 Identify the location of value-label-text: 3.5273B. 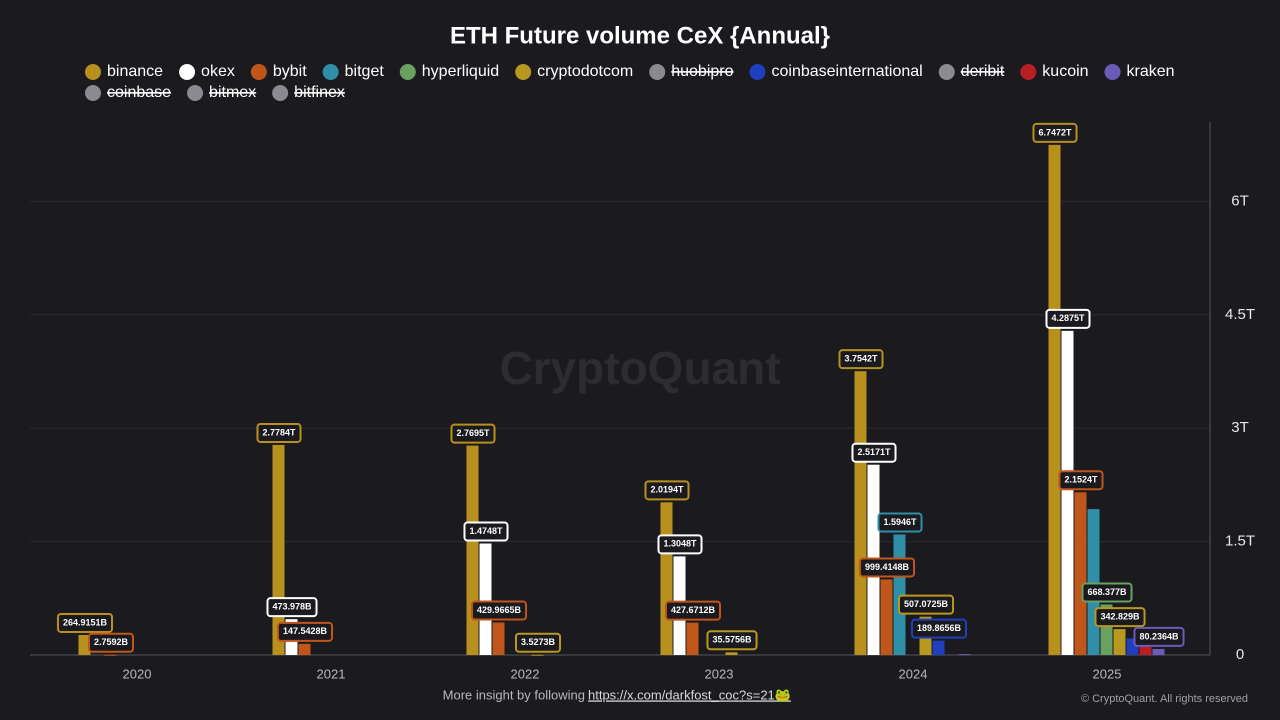
(538, 642).